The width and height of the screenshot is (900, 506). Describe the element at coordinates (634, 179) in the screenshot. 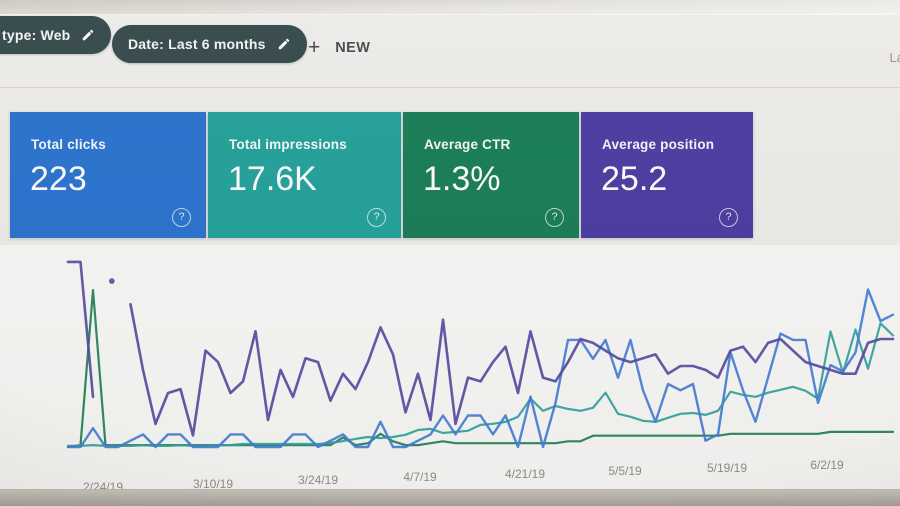

I see `card-value: 25.2` at that location.